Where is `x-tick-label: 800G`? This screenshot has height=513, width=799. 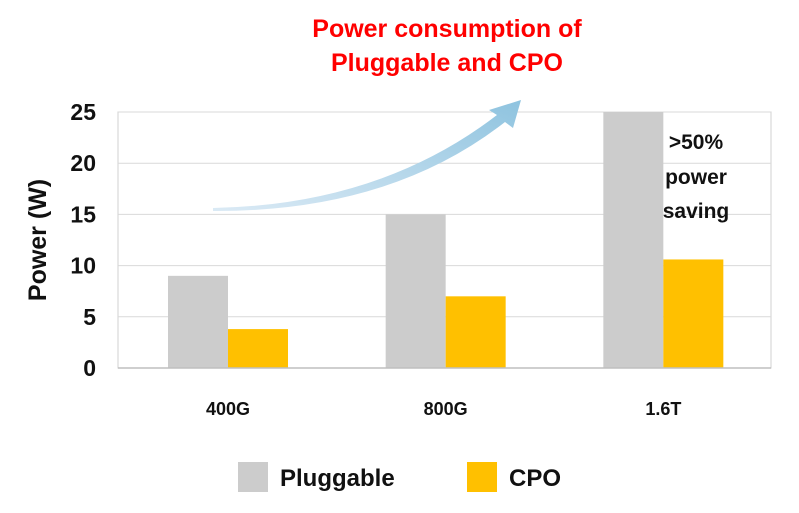 x-tick-label: 800G is located at coordinates (446, 409).